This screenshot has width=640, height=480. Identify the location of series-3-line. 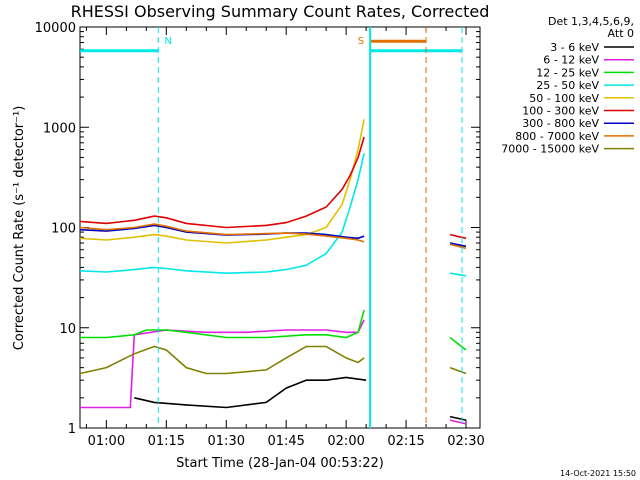
(222, 324).